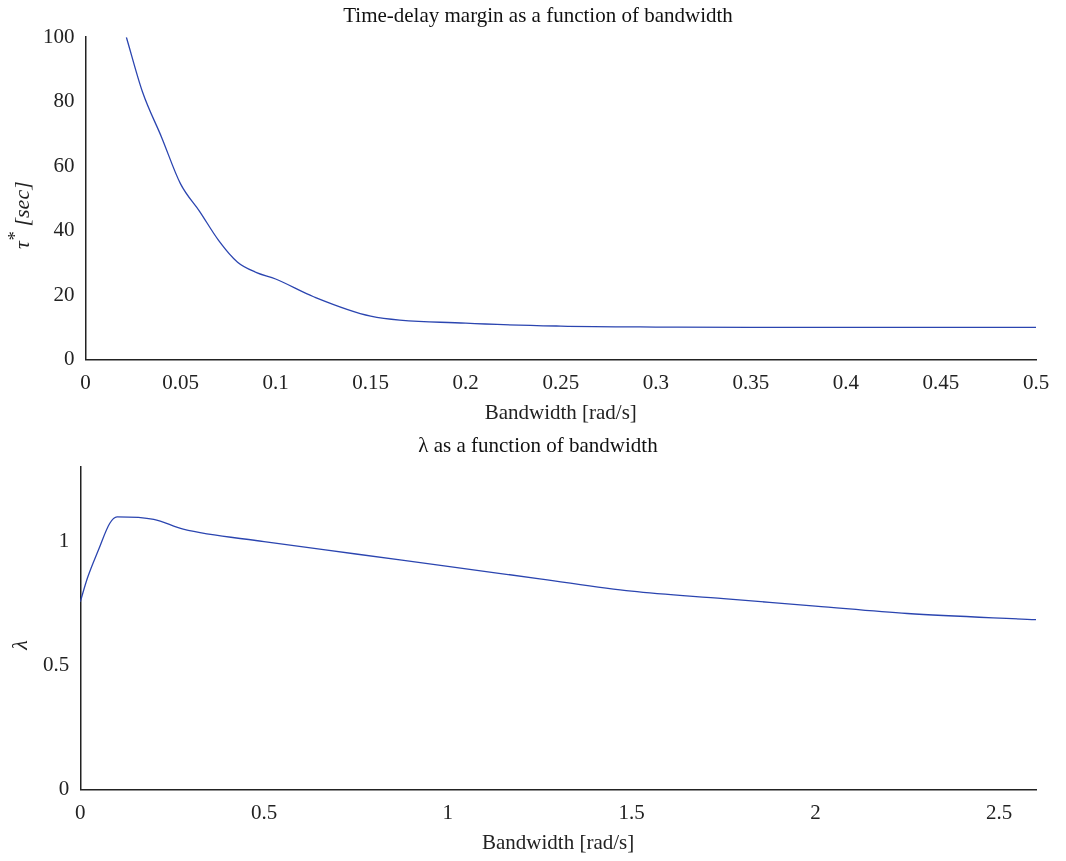 The height and width of the screenshot is (861, 1066). I want to click on y-axis-title: λ, so click(20, 645).